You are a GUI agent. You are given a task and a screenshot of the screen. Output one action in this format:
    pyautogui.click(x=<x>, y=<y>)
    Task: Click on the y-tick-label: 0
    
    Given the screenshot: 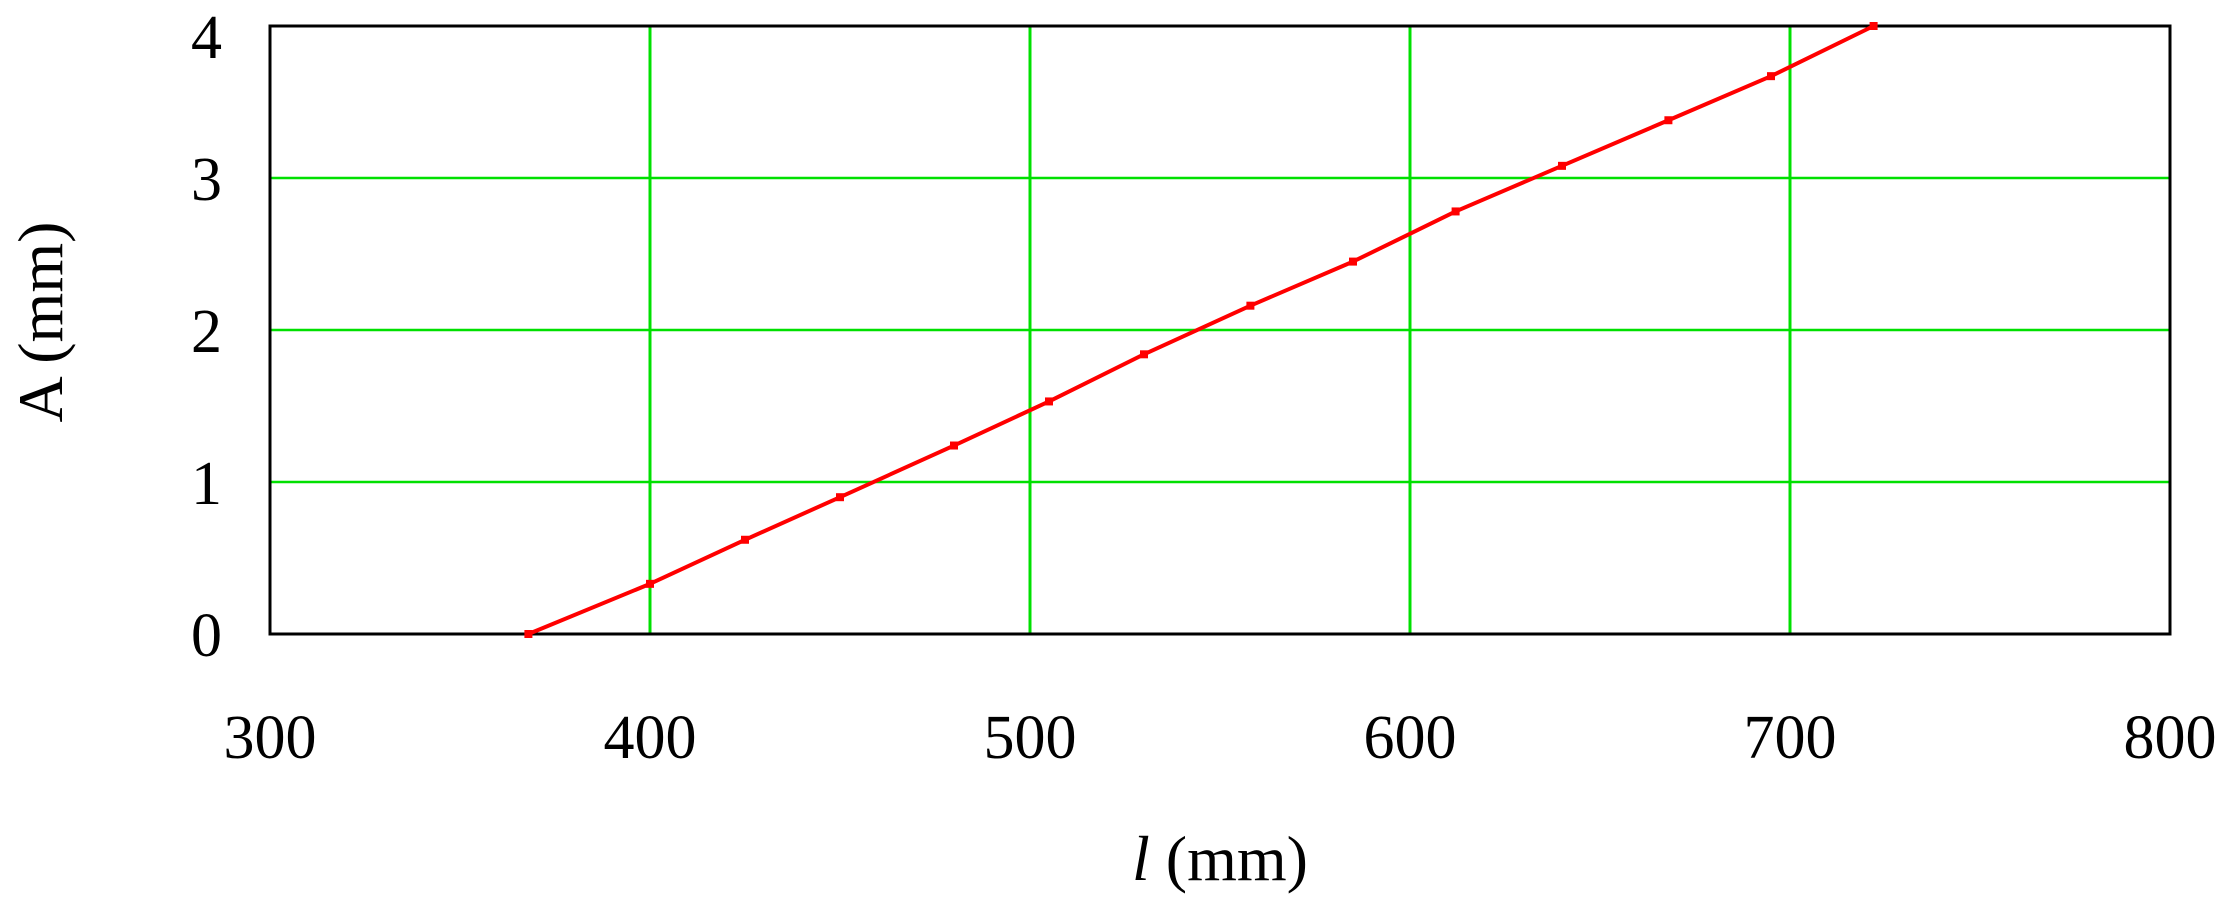 What is the action you would take?
    pyautogui.click(x=206, y=636)
    